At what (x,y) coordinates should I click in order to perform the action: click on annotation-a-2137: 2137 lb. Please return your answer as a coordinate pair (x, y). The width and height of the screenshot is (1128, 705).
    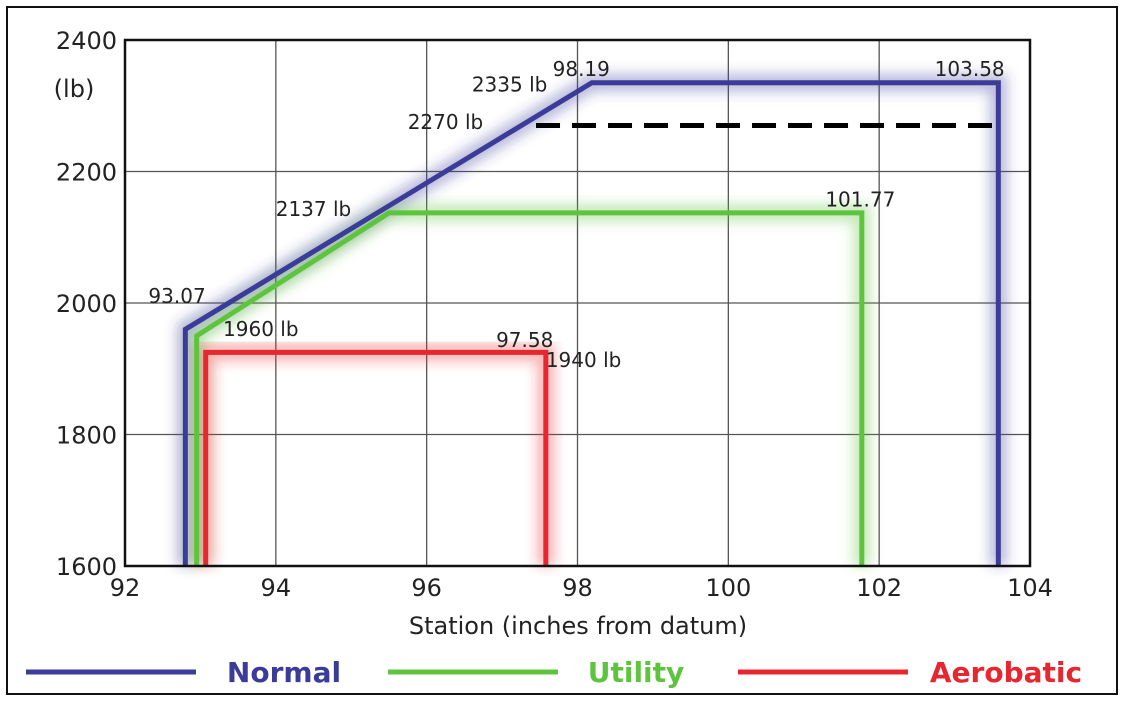
    Looking at the image, I should click on (314, 209).